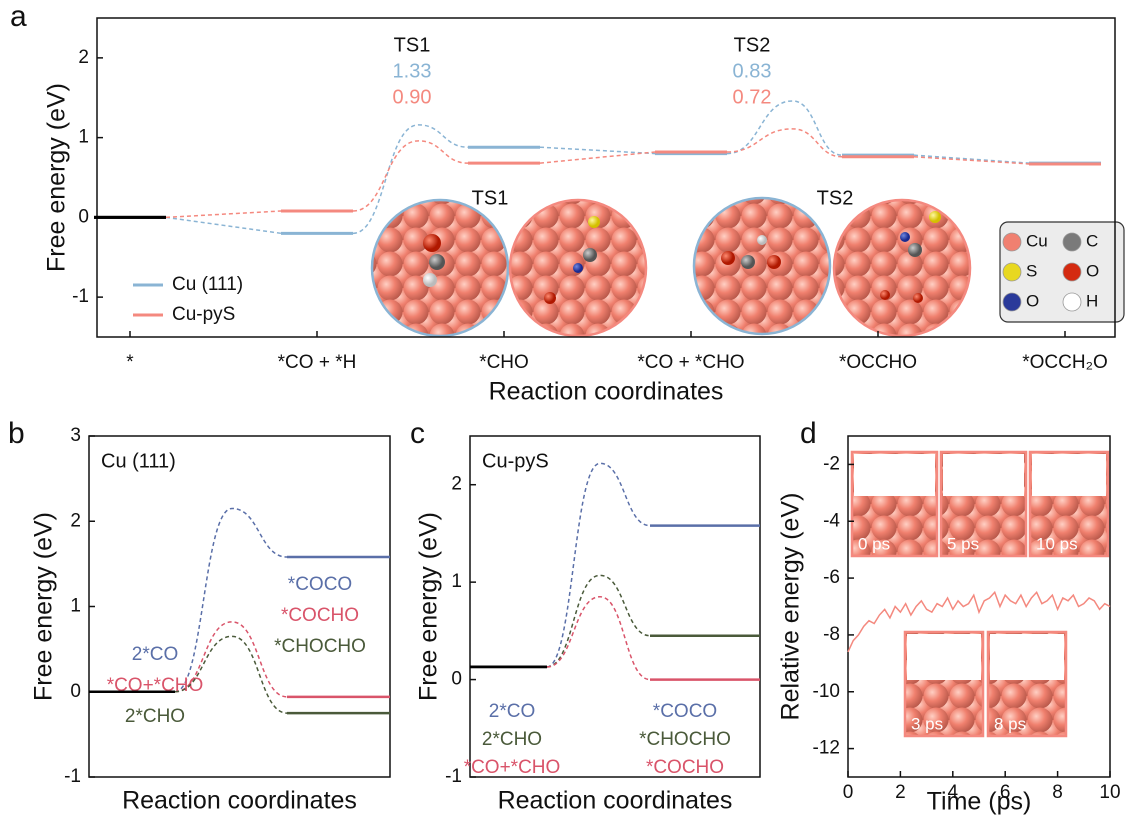 The width and height of the screenshot is (1132, 815). Describe the element at coordinates (979, 621) in the screenshot. I see `energy-trace` at that location.